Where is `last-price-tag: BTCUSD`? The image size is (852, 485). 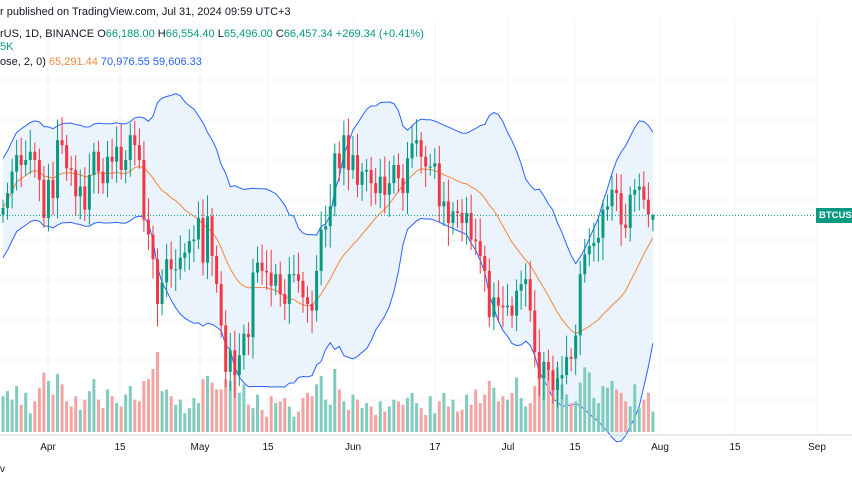 last-price-tag: BTCUSD is located at coordinates (834, 215).